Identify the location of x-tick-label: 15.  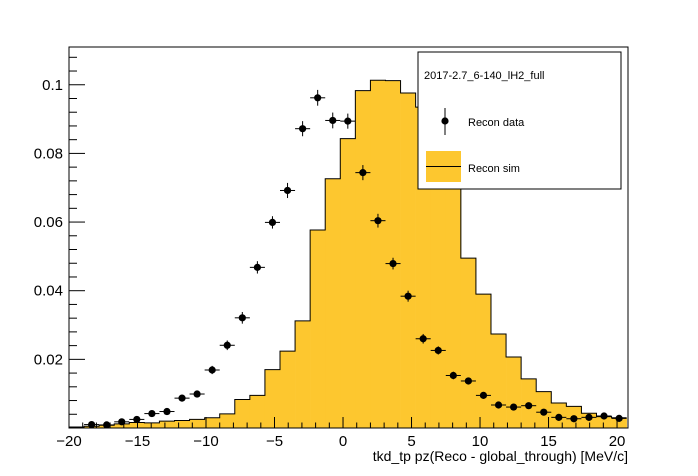
(548, 441).